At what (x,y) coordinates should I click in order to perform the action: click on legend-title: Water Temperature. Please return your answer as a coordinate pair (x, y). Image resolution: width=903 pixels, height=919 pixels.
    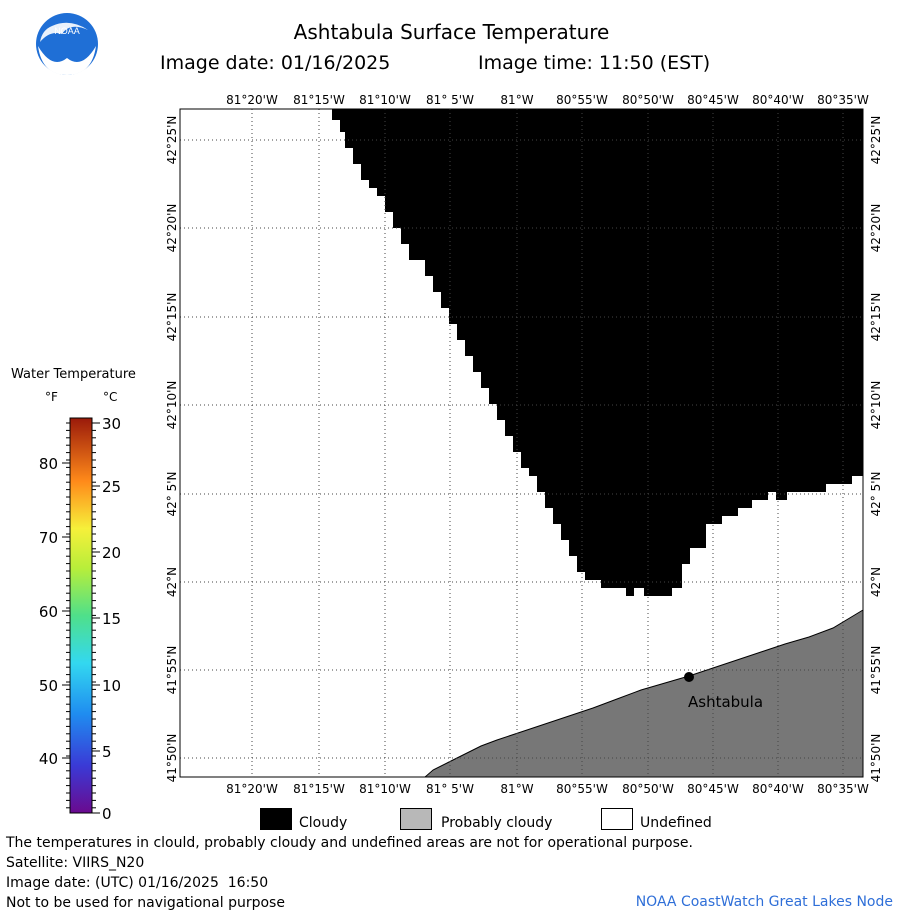
    Looking at the image, I should click on (73, 374).